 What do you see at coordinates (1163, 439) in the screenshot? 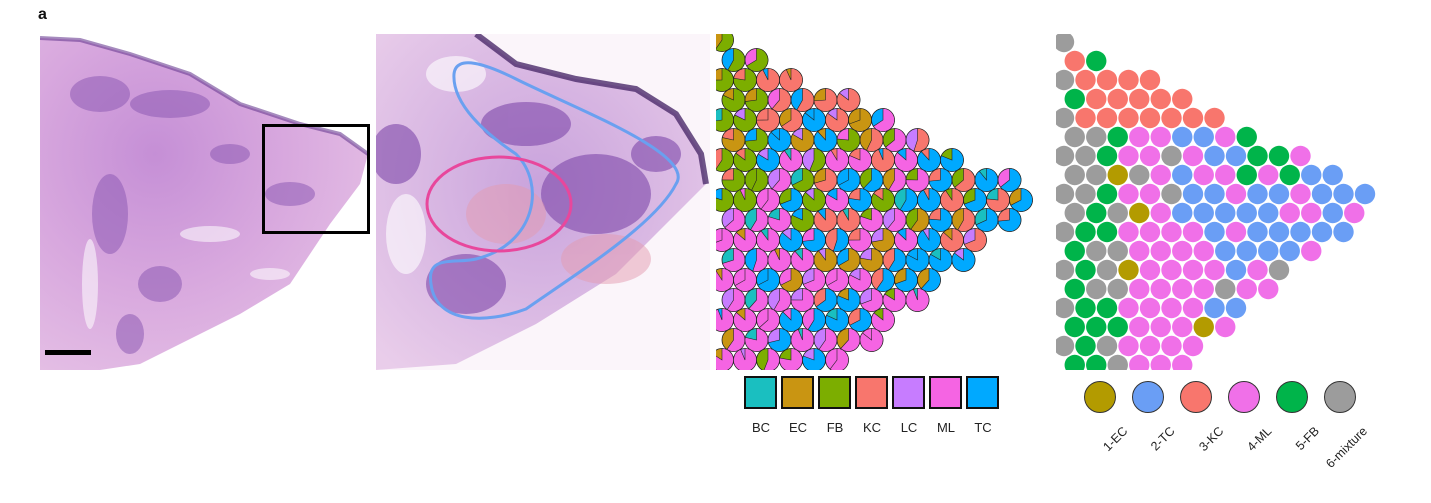
I see `cluster-label-2: 2-TC` at bounding box center [1163, 439].